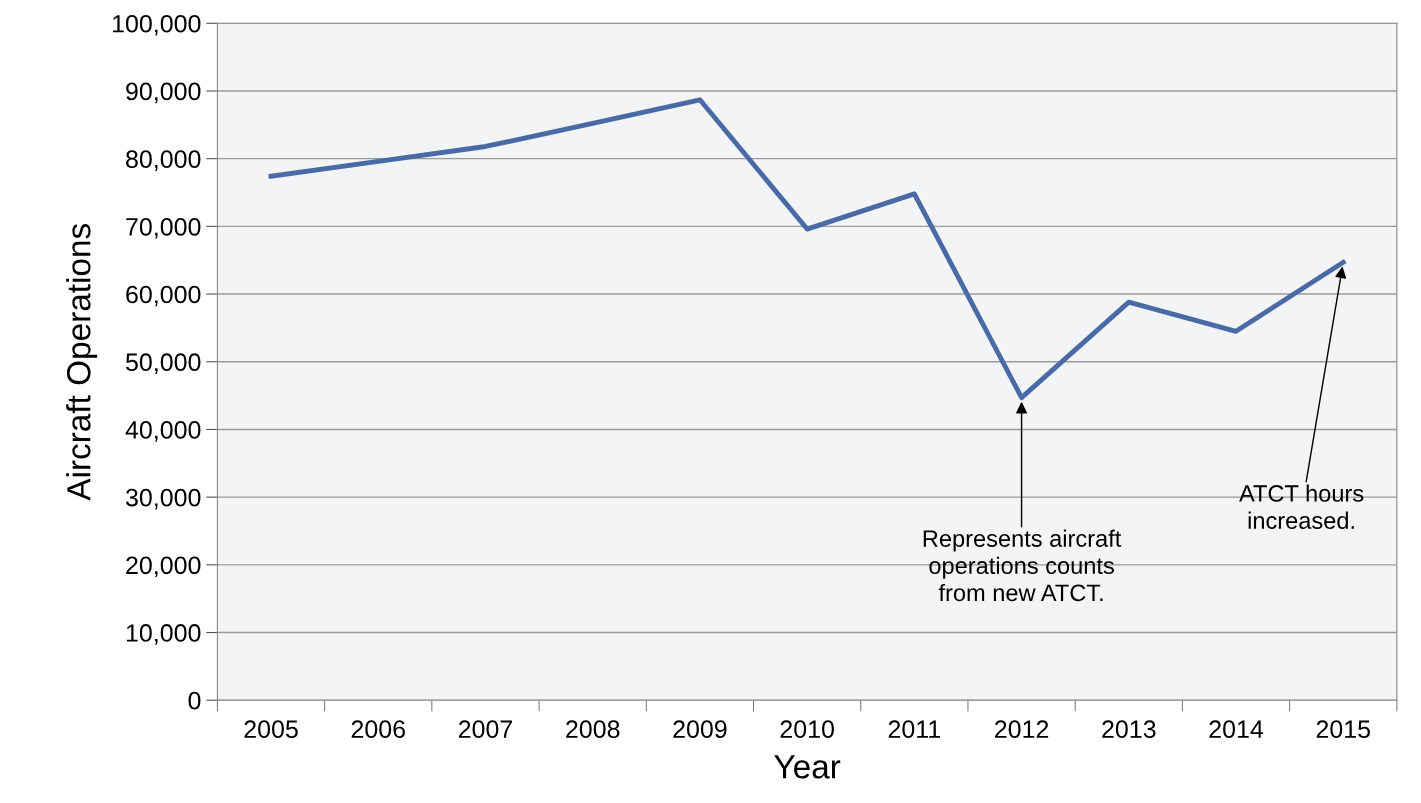  I want to click on y-tick-label: 40,000, so click(163, 431).